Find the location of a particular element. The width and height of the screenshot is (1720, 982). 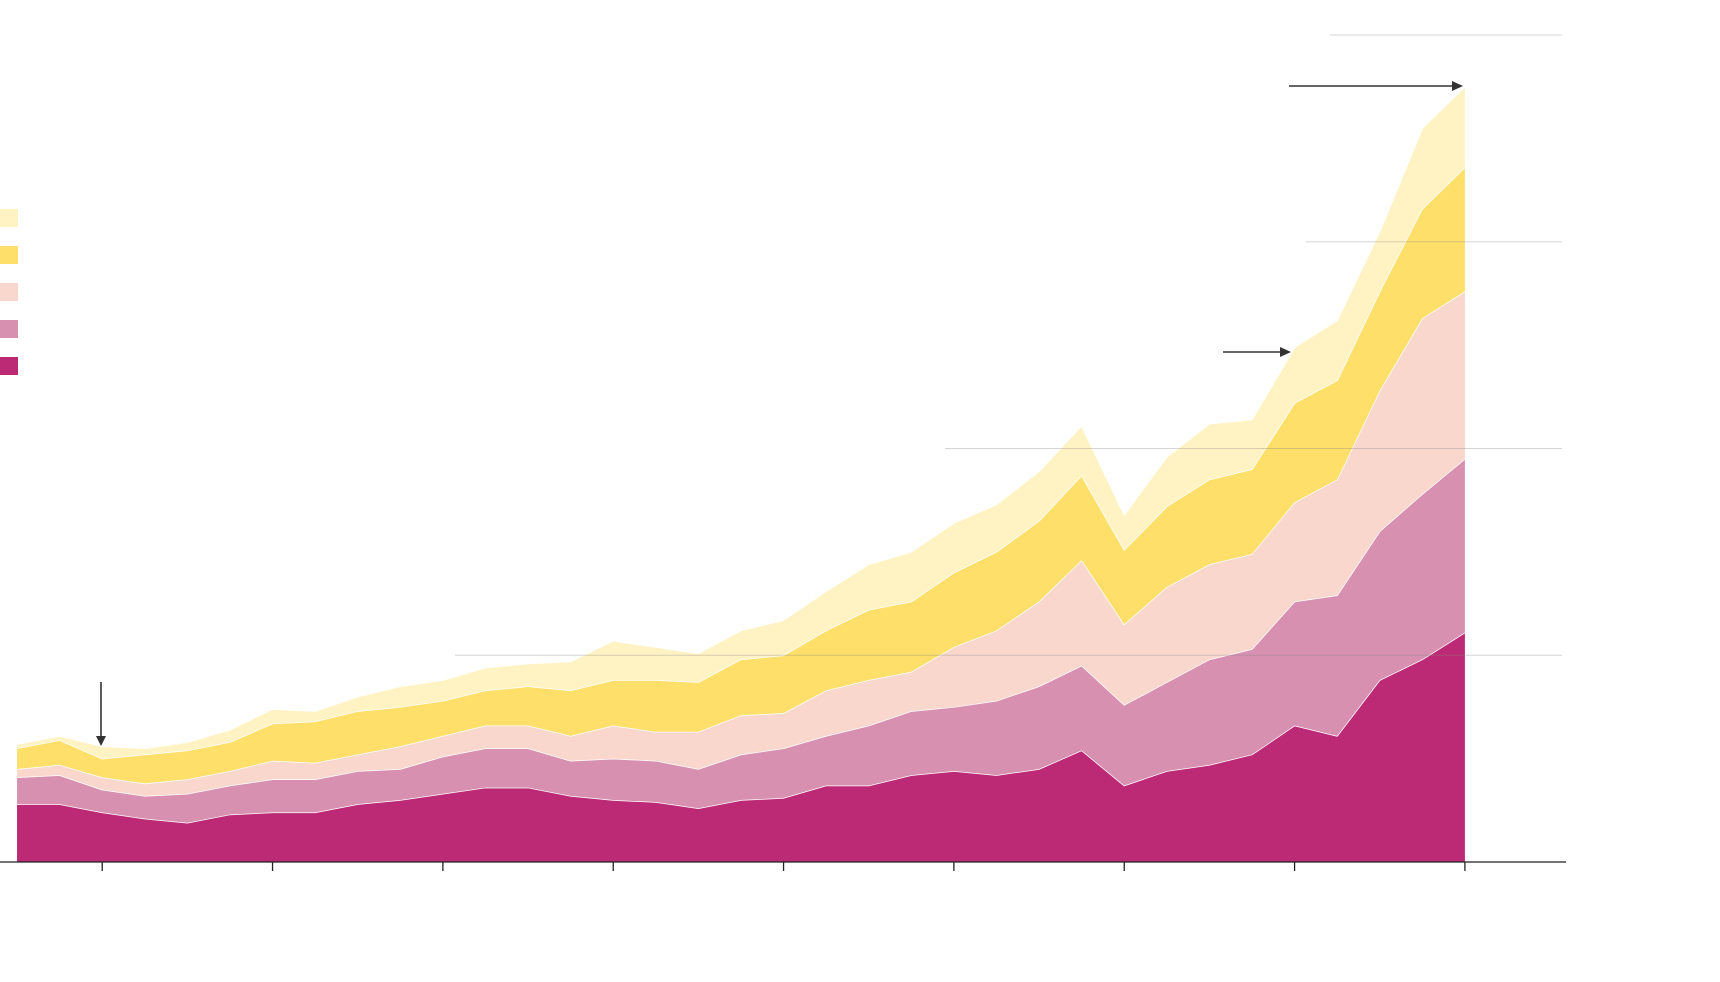

x-axis is located at coordinates (783, 866).